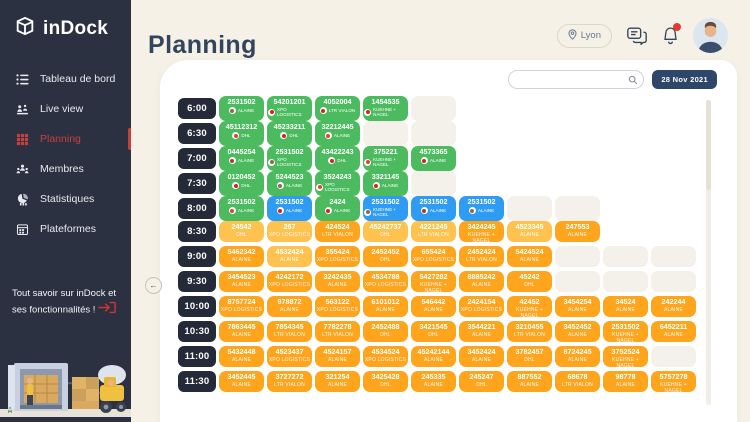  I want to click on planning-card: 43422243 DHL, so click(337, 158).